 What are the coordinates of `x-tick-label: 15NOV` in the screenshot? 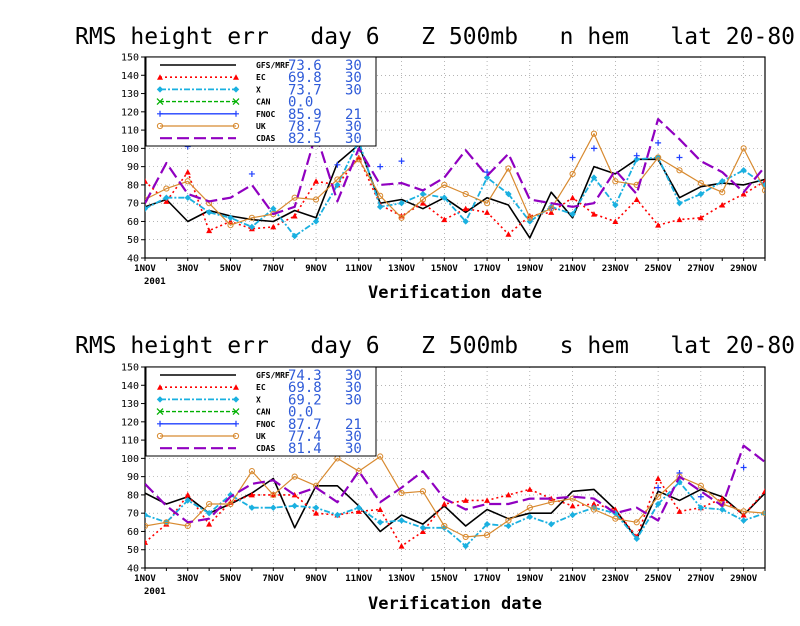 It's located at (445, 579).